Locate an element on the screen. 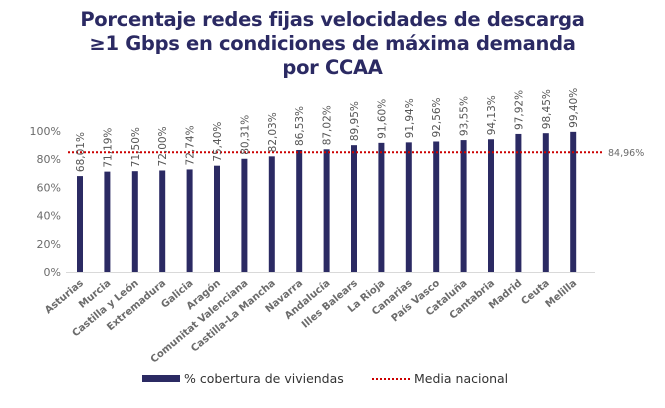 The height and width of the screenshot is (408, 665). legend-label-series: % cobertura de viviendas is located at coordinates (264, 378).